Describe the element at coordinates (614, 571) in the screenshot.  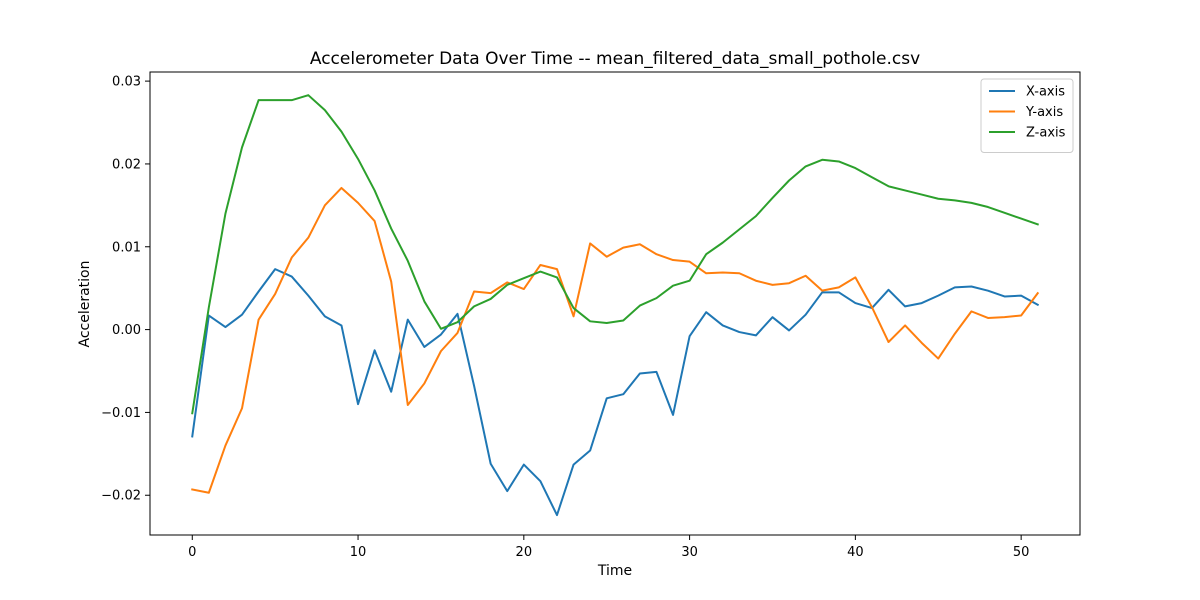
I see `x-axis-label: Time` at that location.